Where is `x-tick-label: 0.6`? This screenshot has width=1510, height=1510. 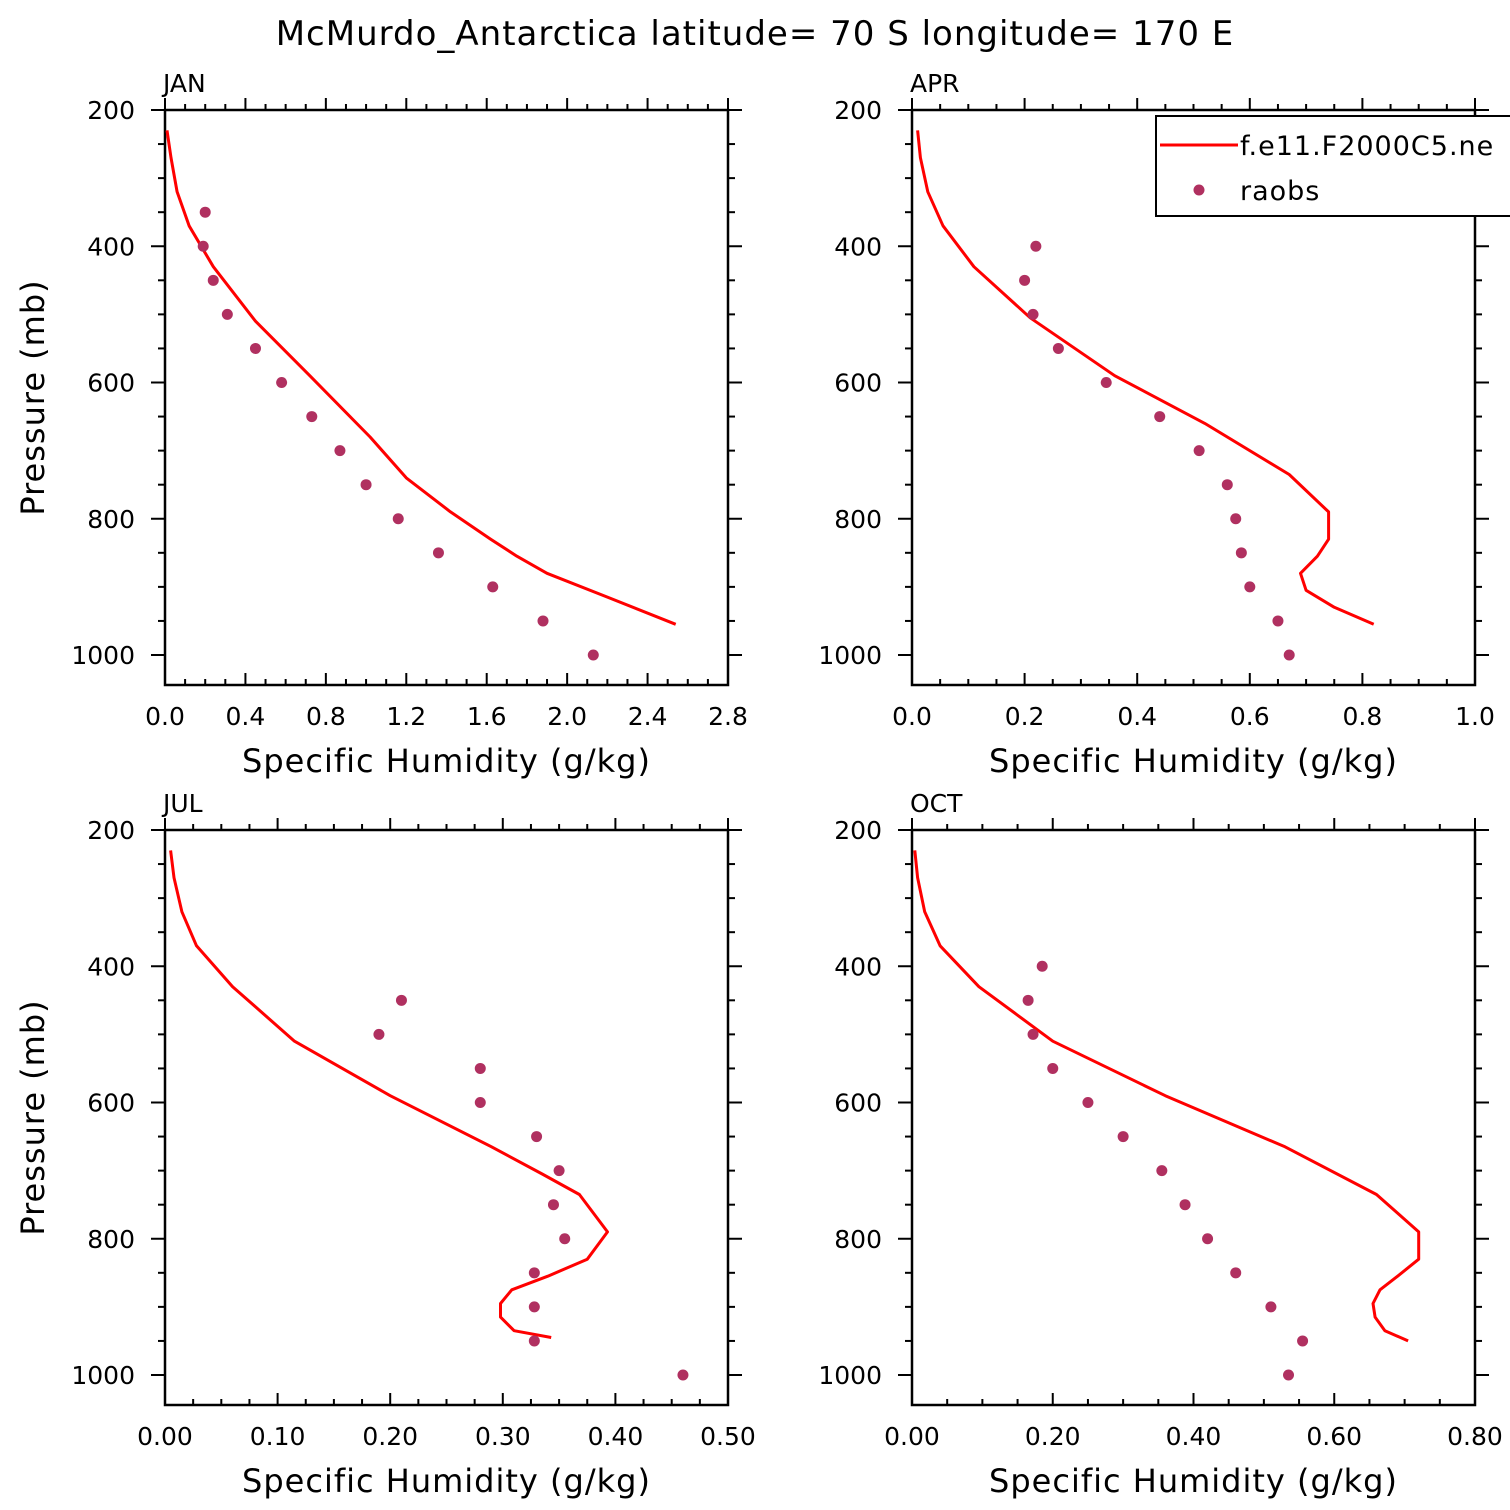 x-tick-label: 0.6 is located at coordinates (1250, 716).